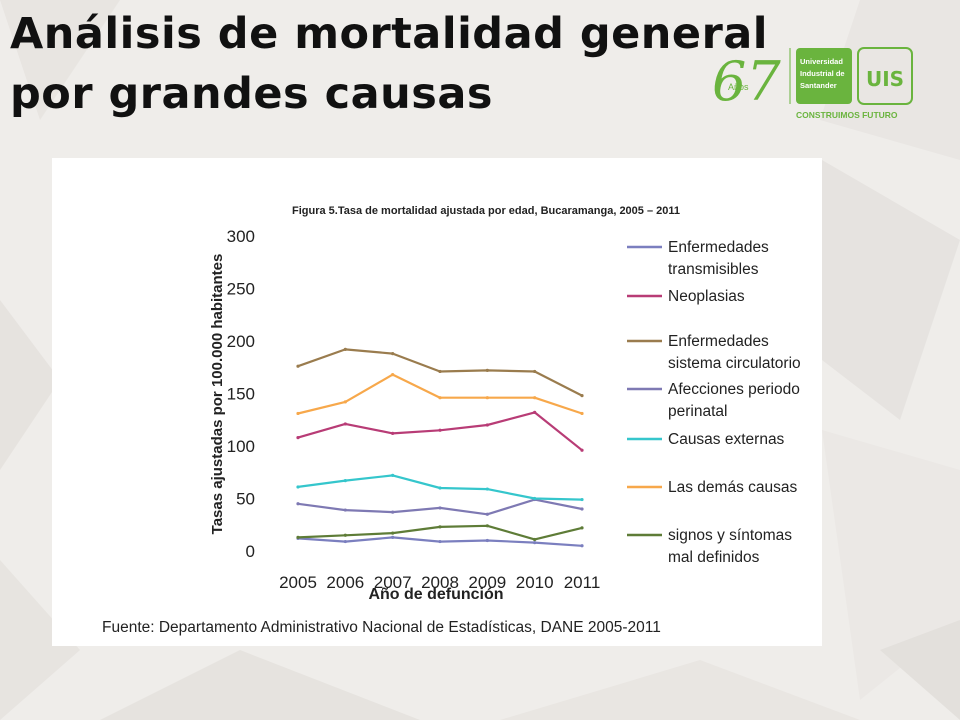 The height and width of the screenshot is (720, 960). I want to click on logo-slogan: CONSTRUIMOS FUTURO, so click(847, 115).